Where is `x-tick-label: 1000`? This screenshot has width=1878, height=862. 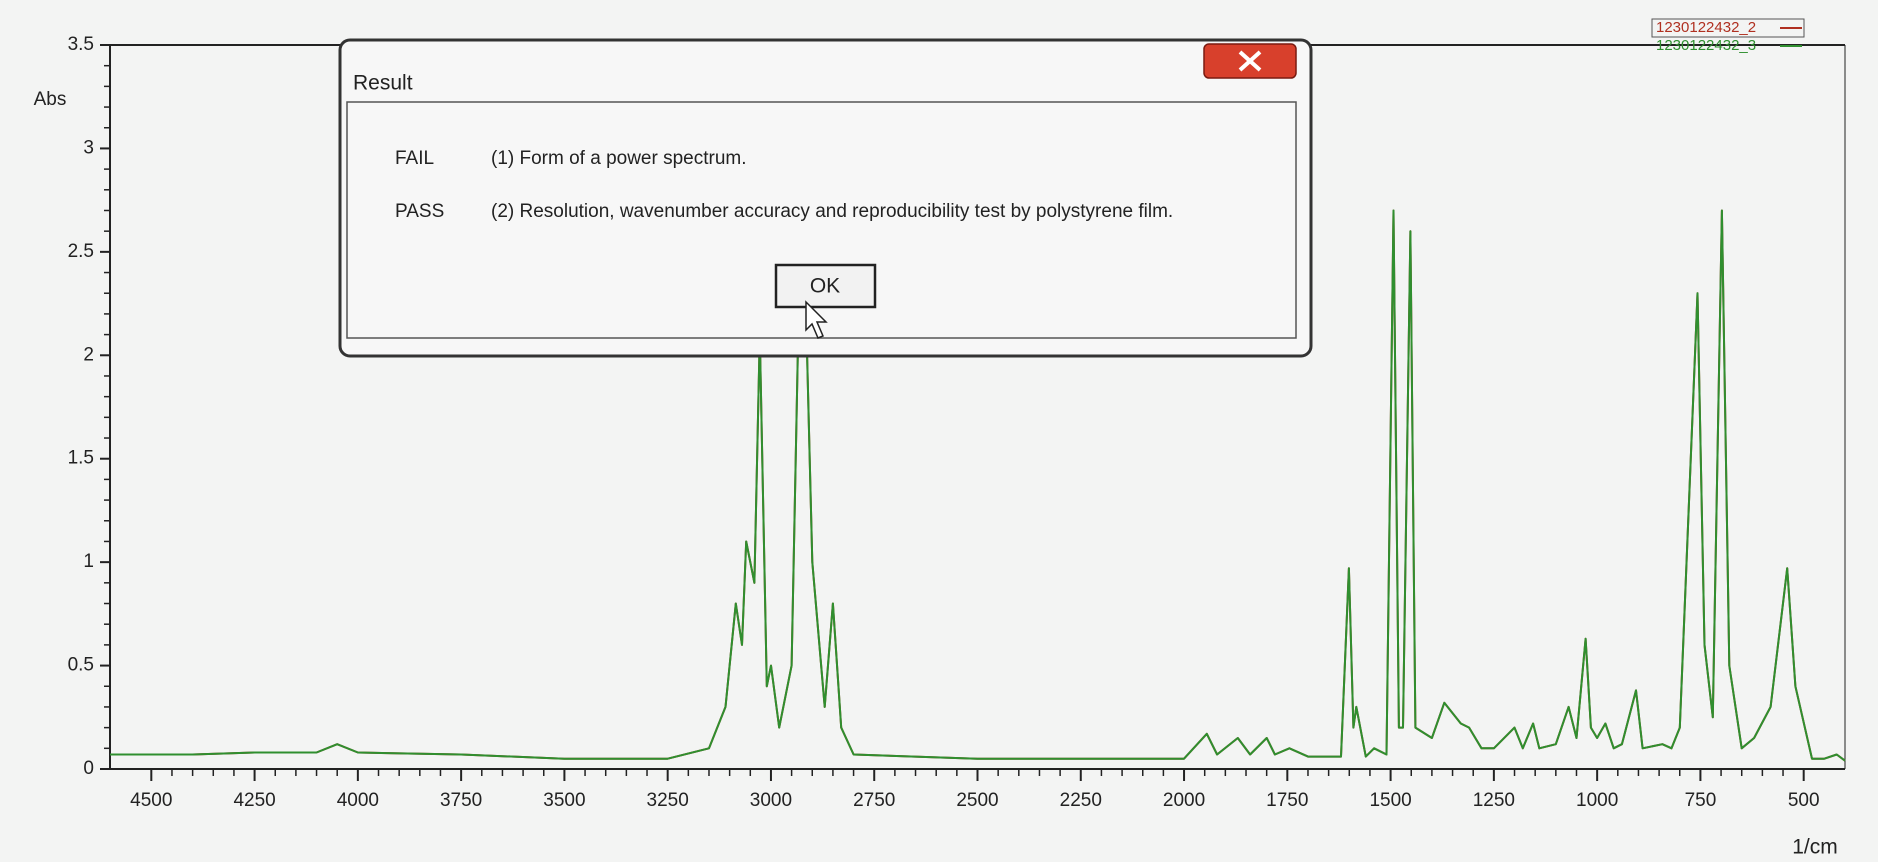 x-tick-label: 1000 is located at coordinates (1597, 800).